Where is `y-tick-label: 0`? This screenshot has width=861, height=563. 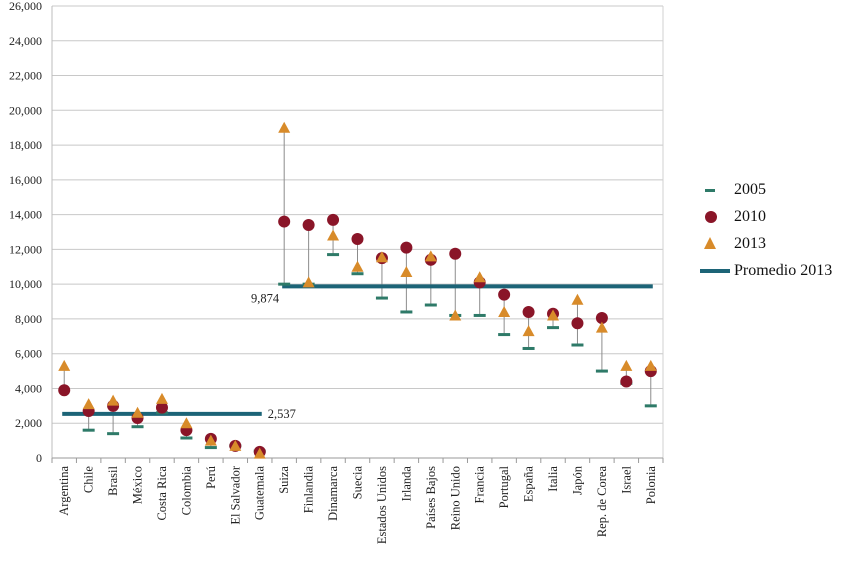 y-tick-label: 0 is located at coordinates (39, 458).